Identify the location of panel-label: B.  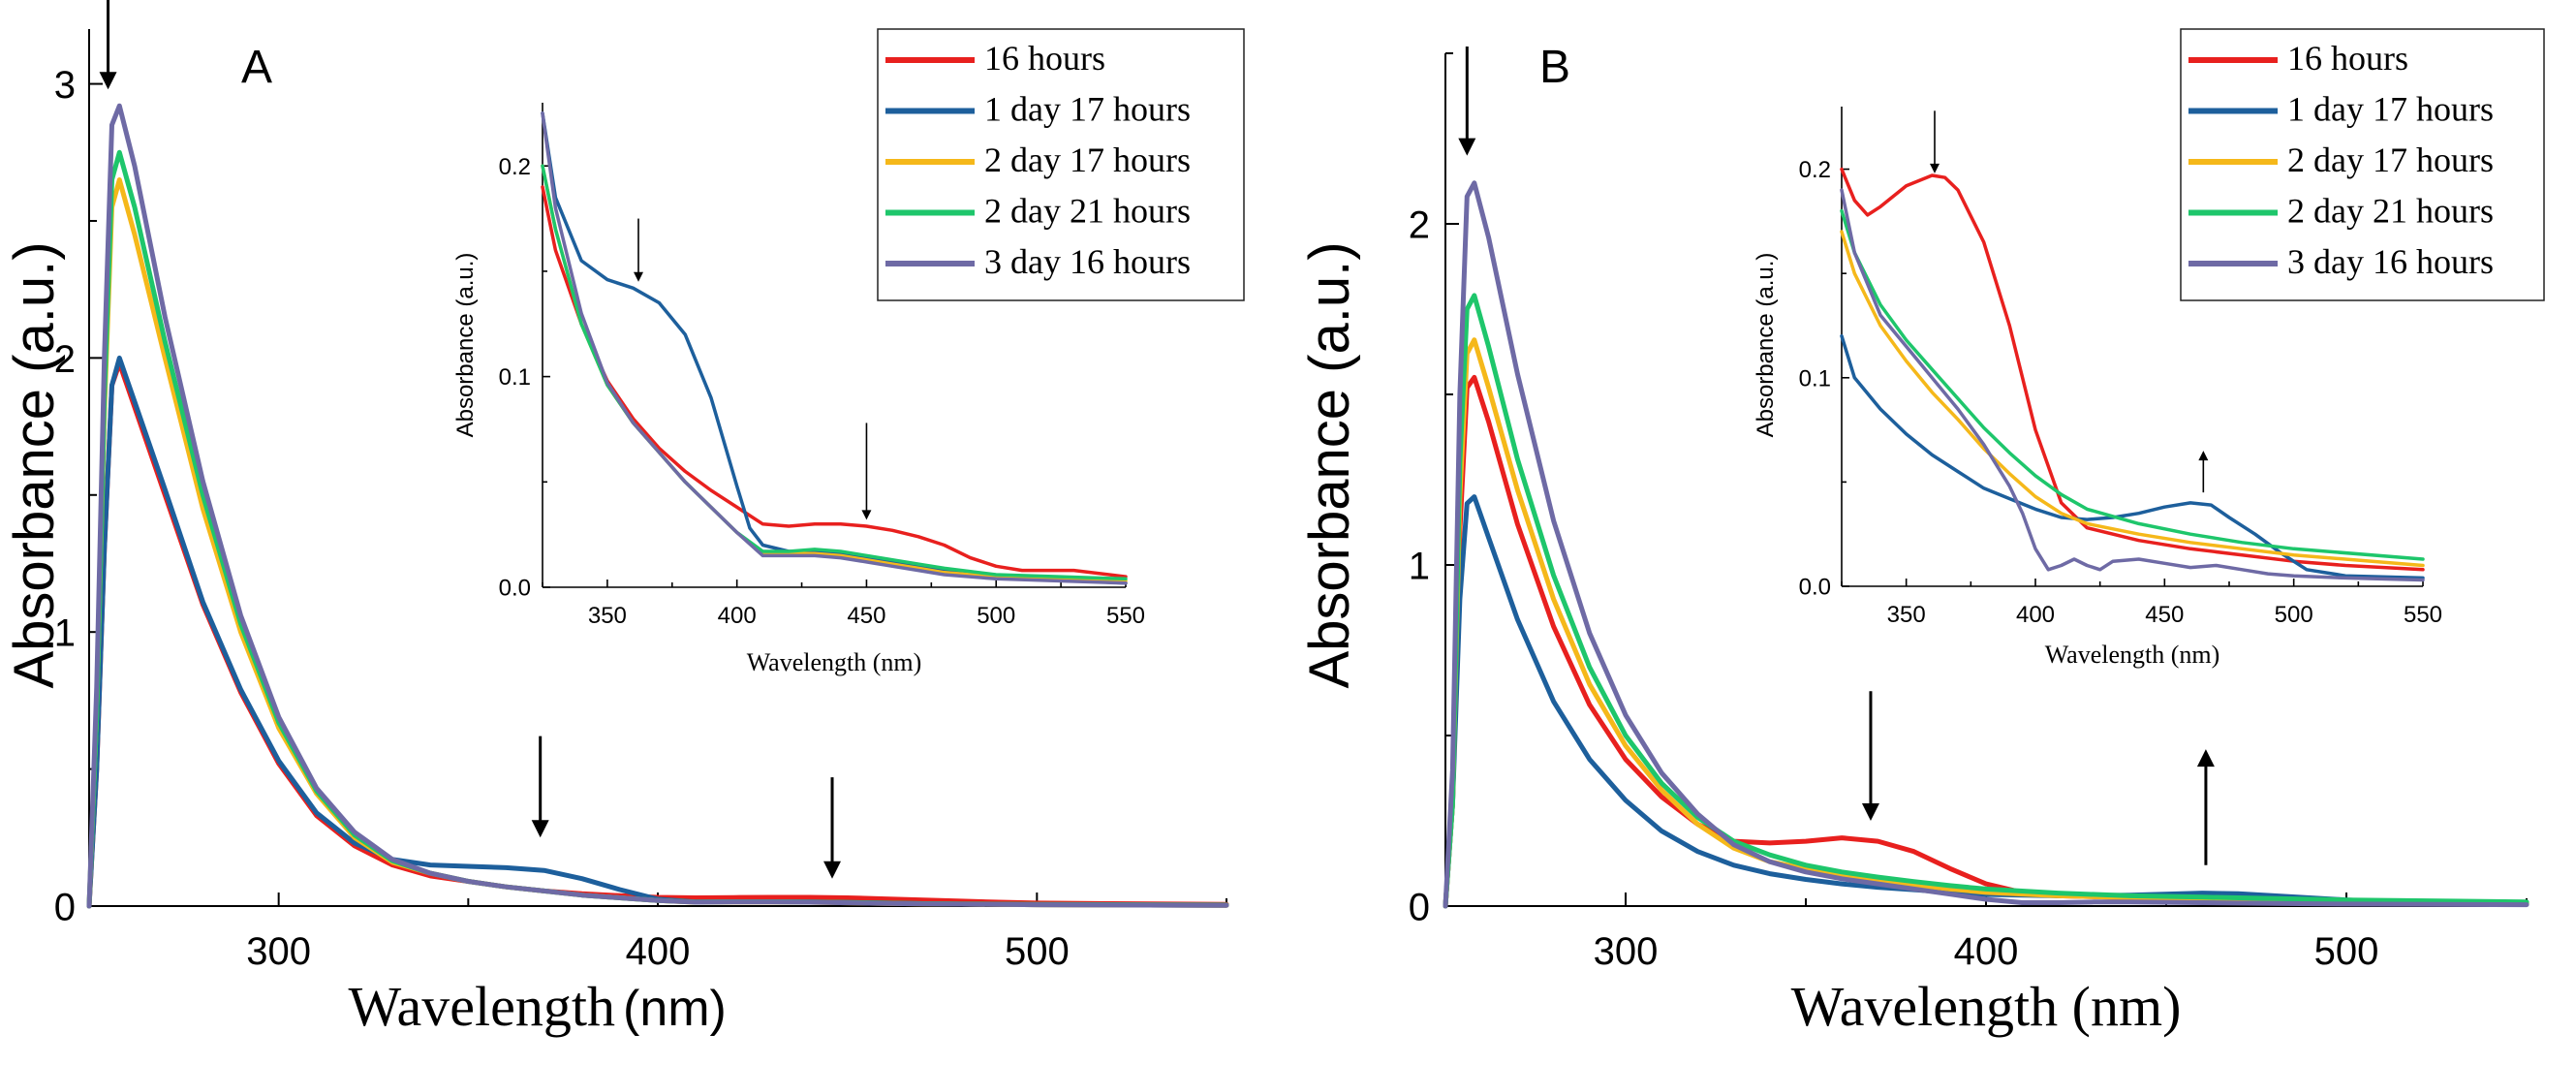
(1554, 67).